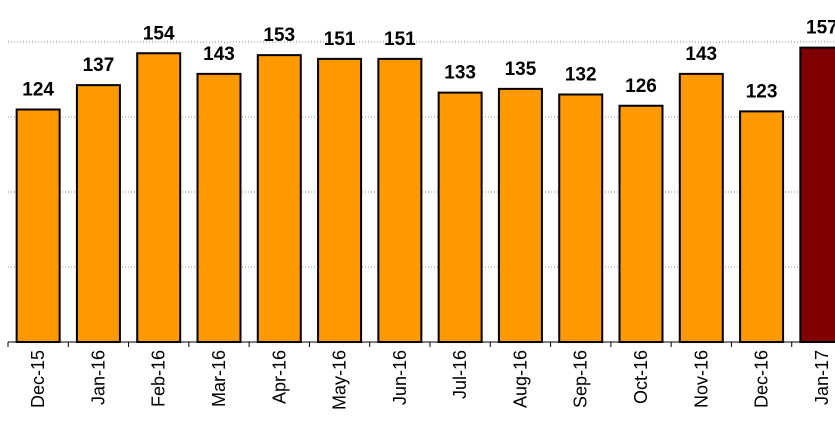  Describe the element at coordinates (460, 73) in the screenshot. I see `data-label: 133` at that location.